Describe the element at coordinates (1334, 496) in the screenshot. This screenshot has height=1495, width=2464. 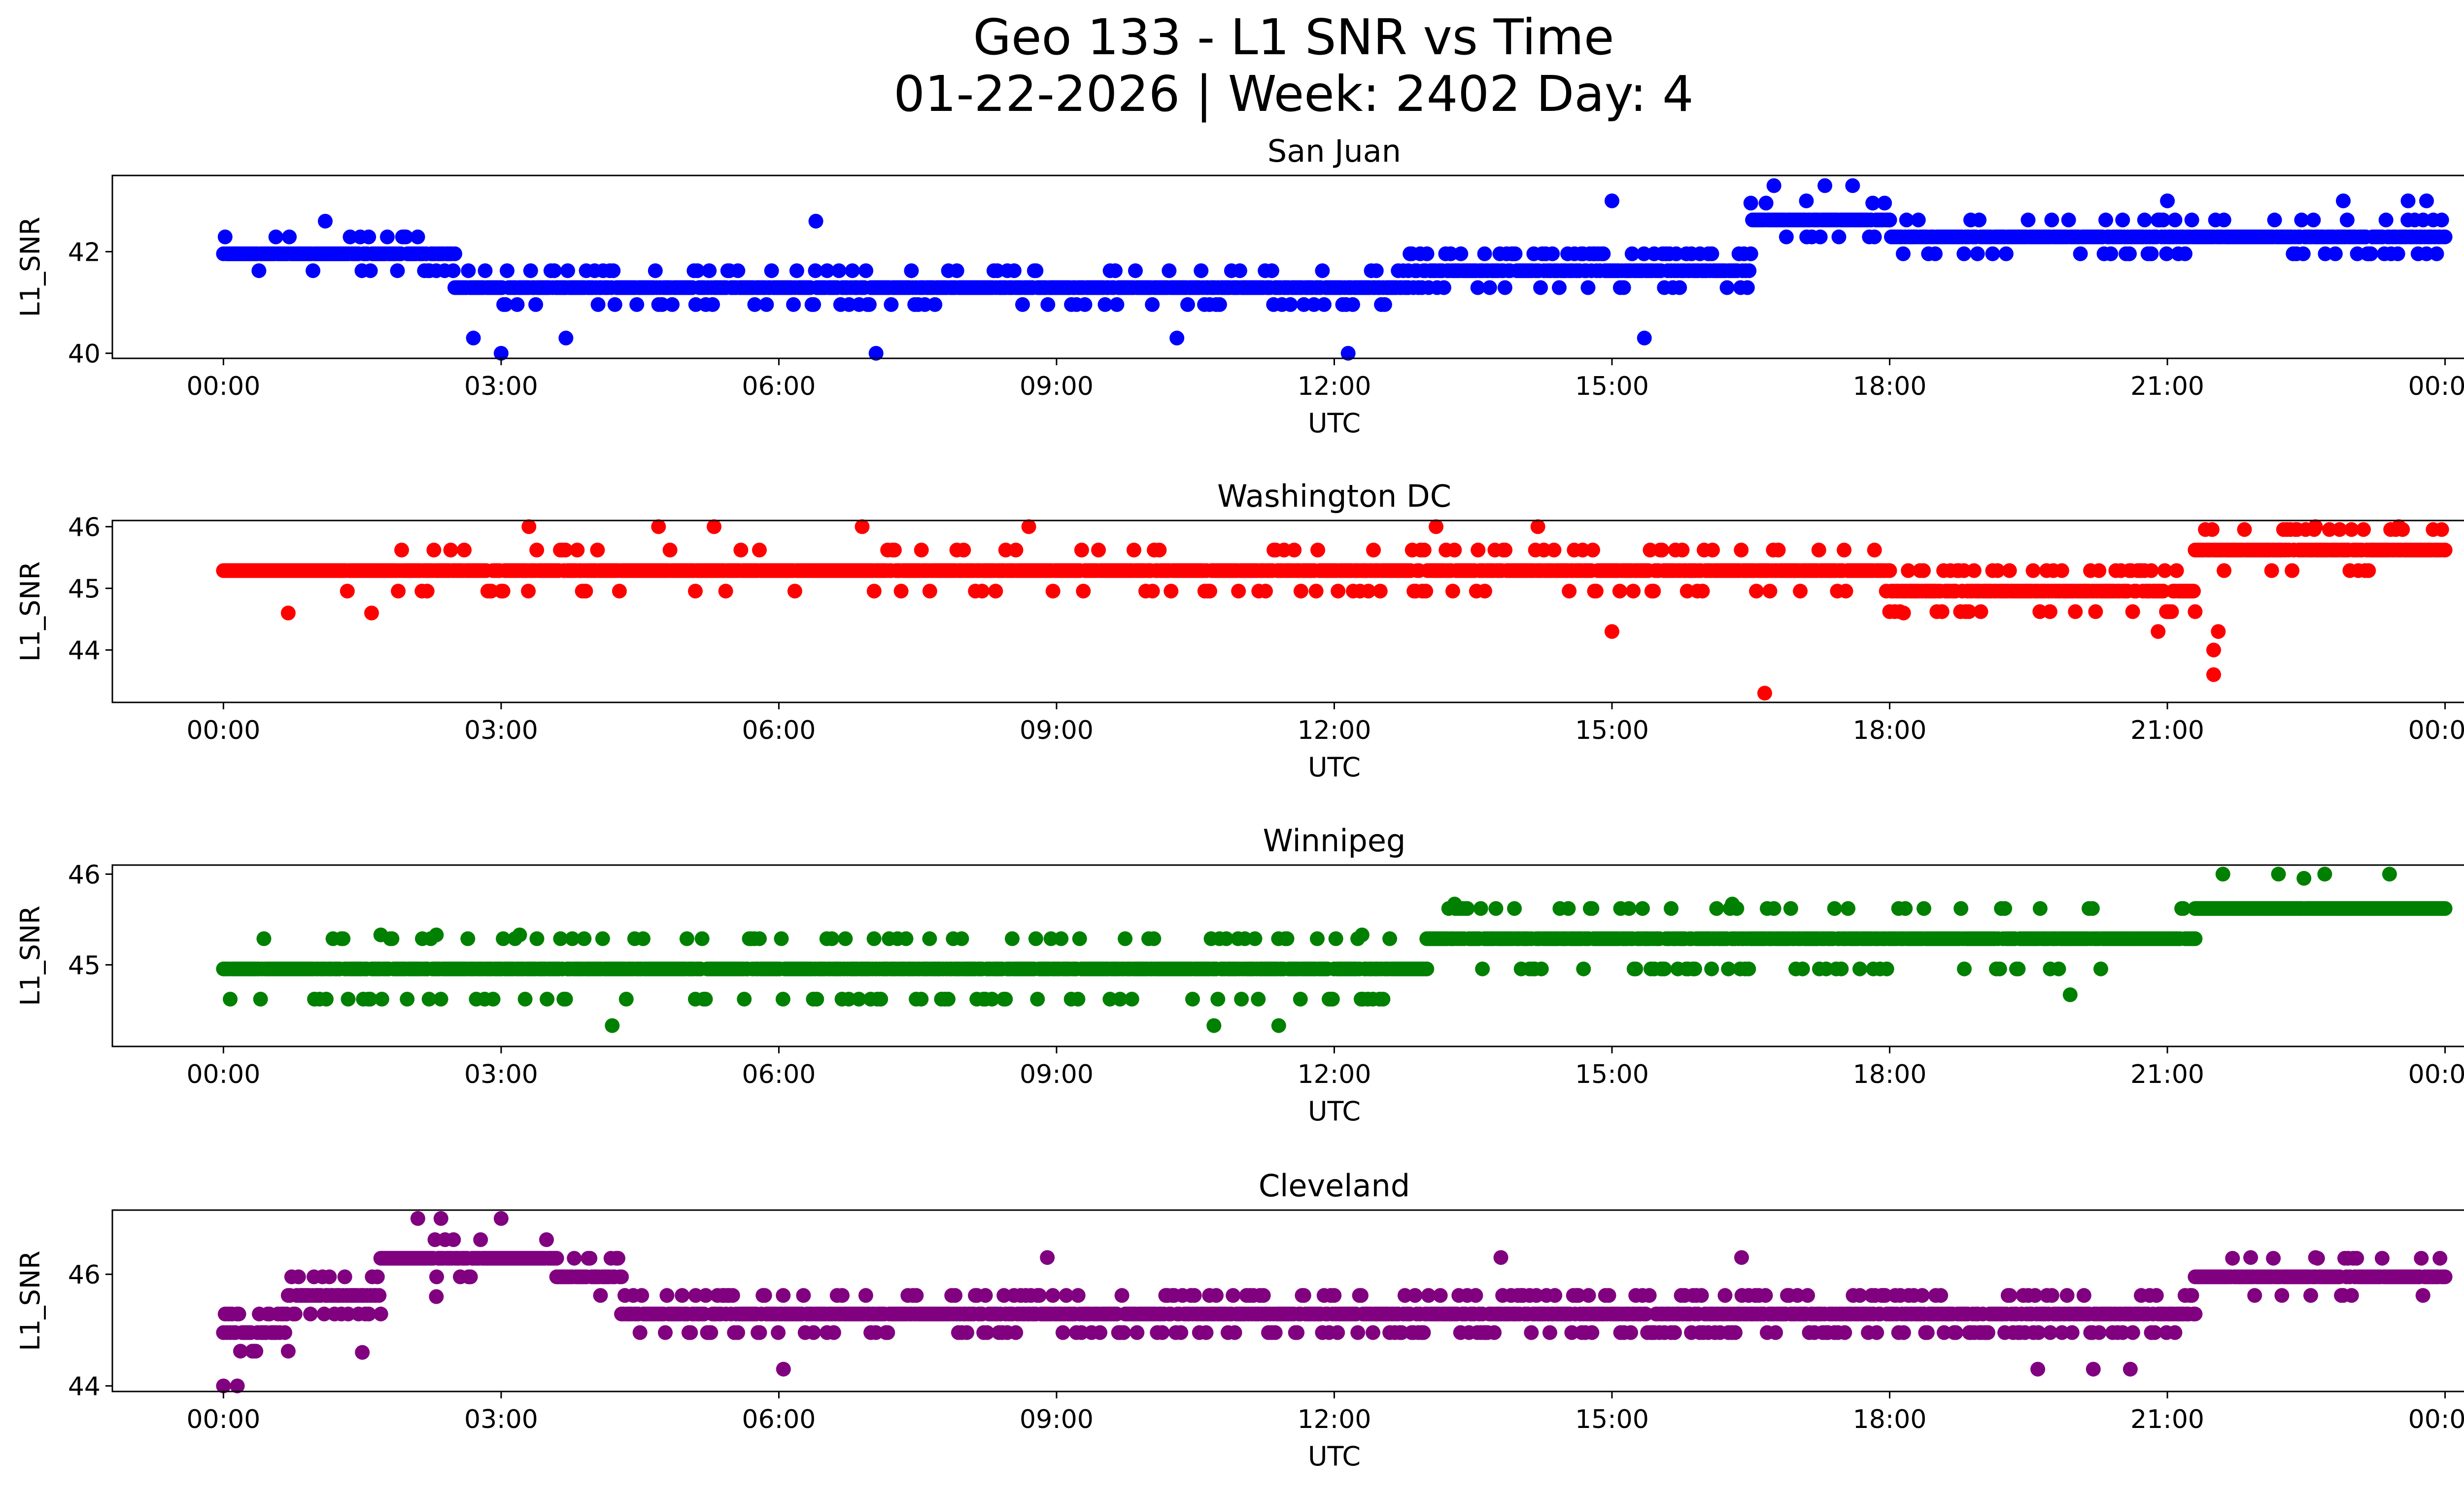
I see `panel-title-washington-dc: Washington DC` at that location.